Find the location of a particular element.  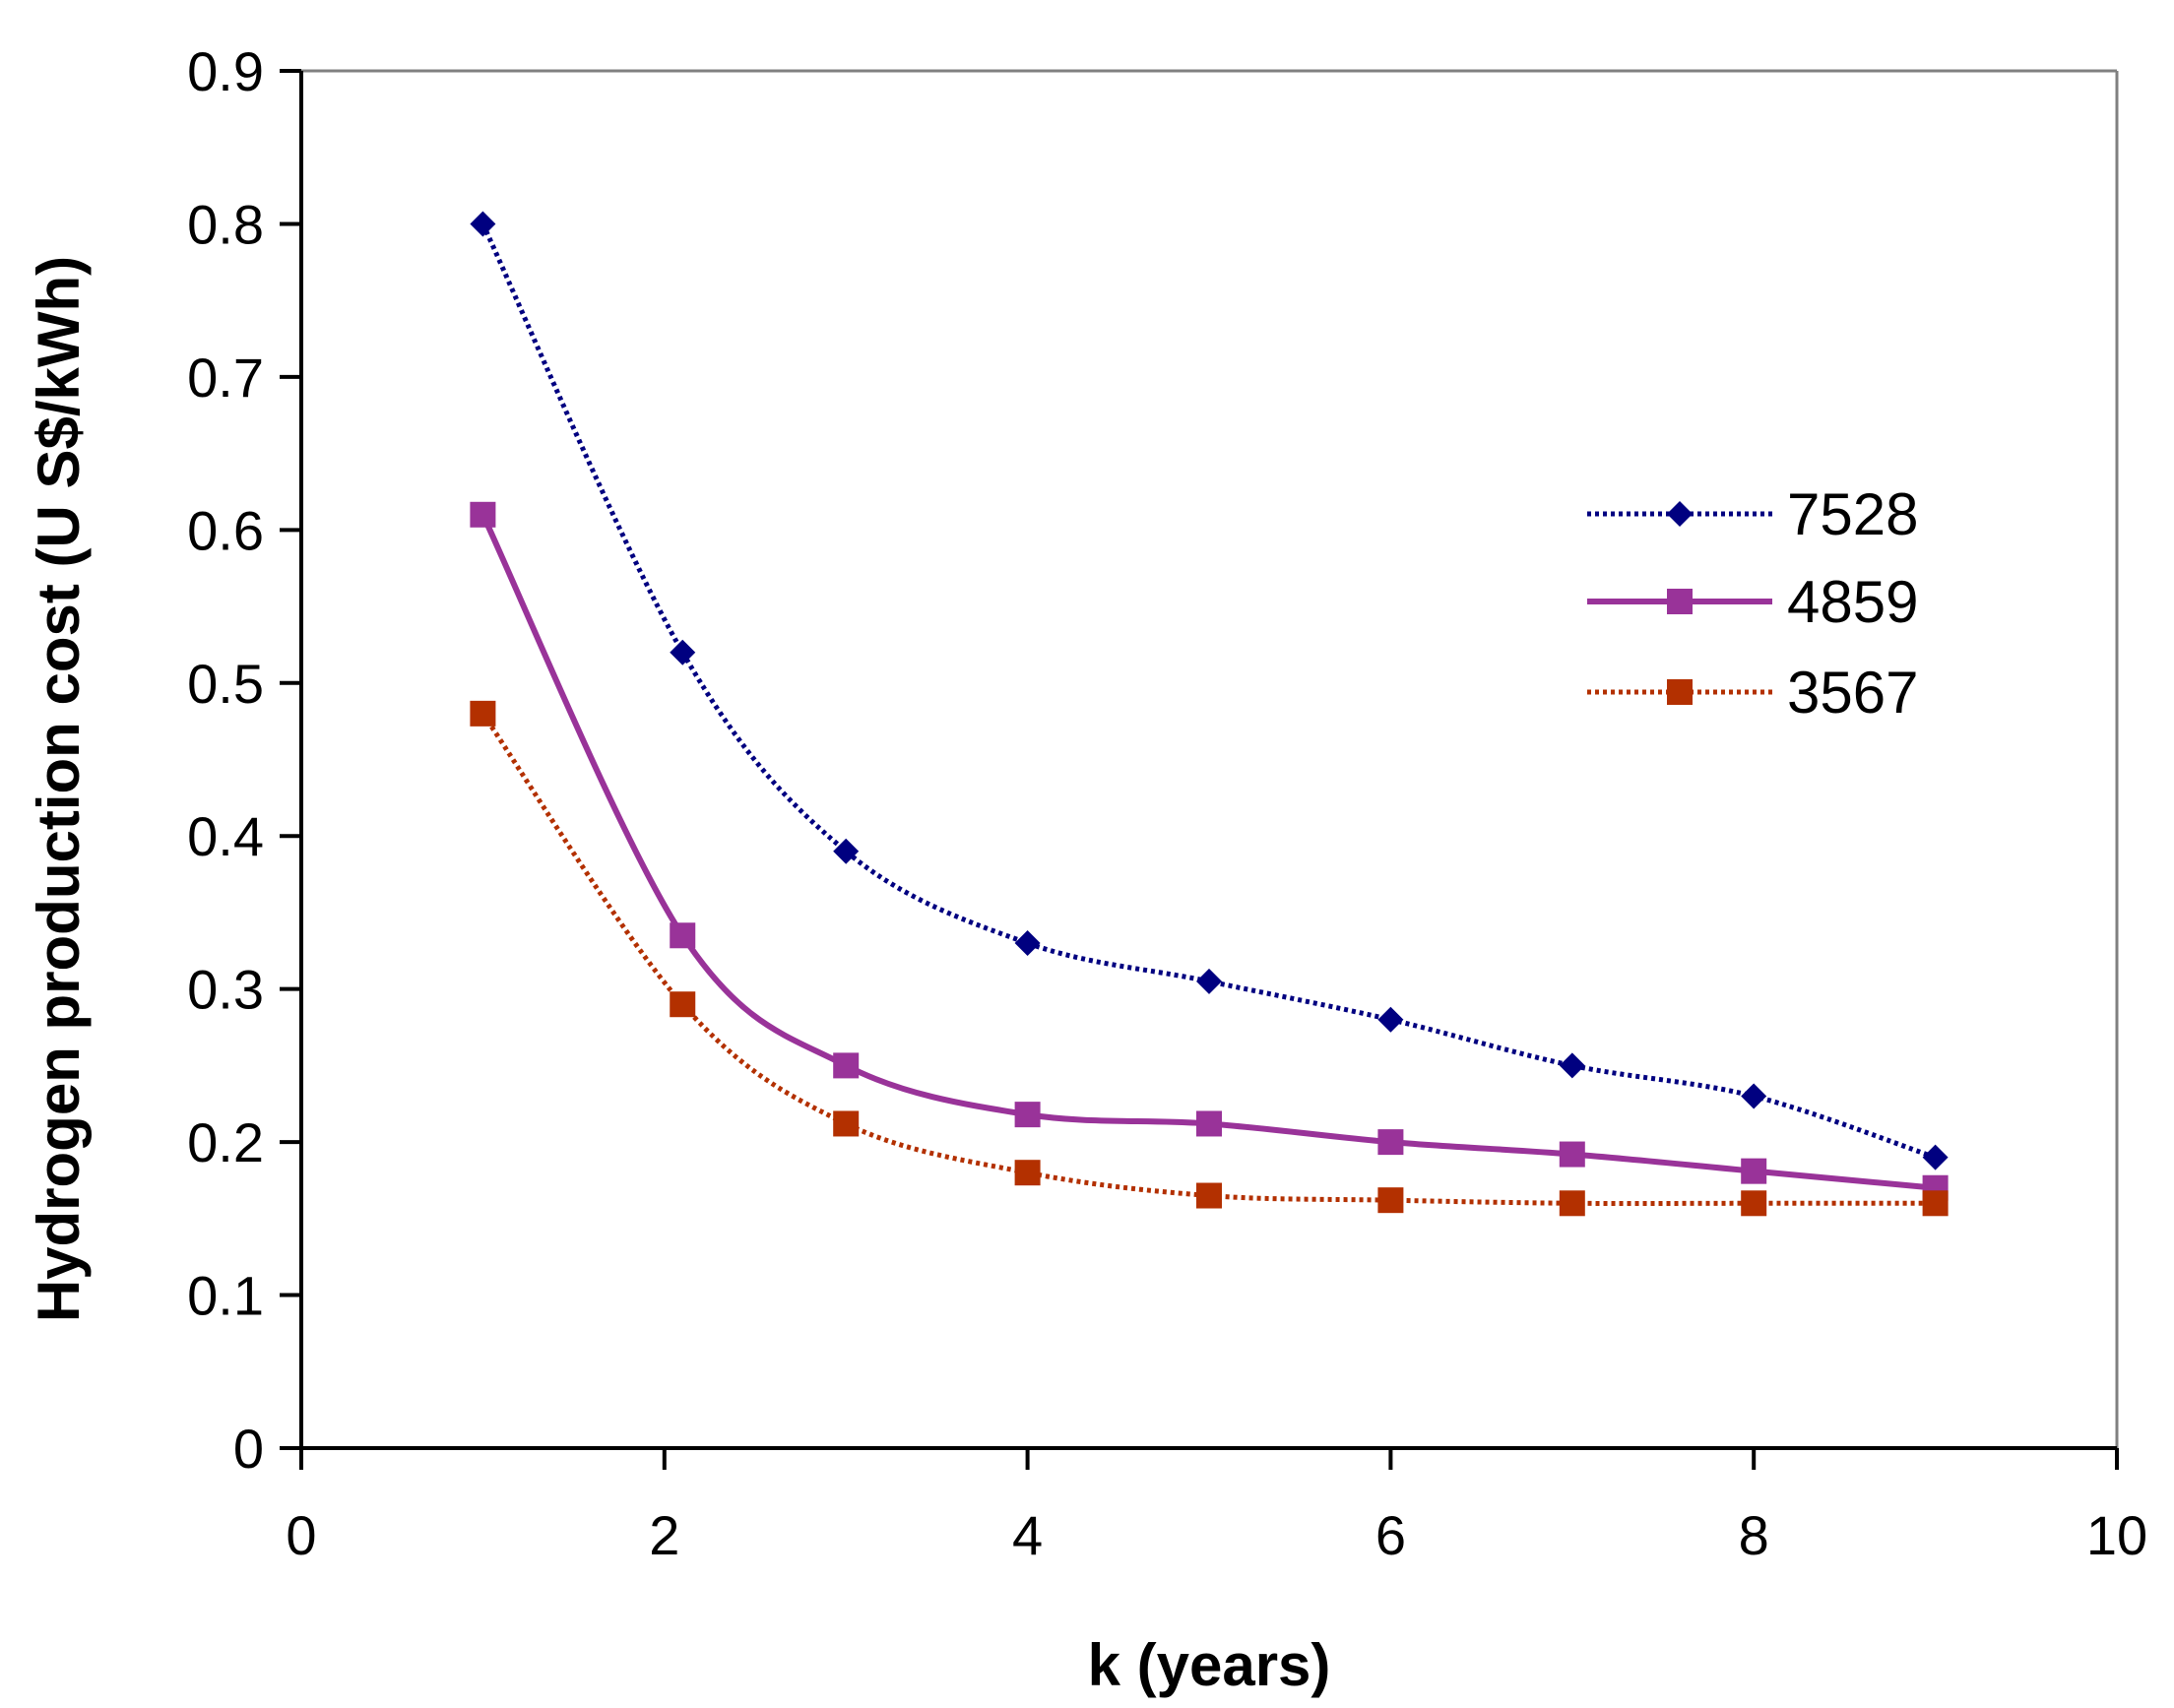

x-tick-label: 2 is located at coordinates (664, 1535).